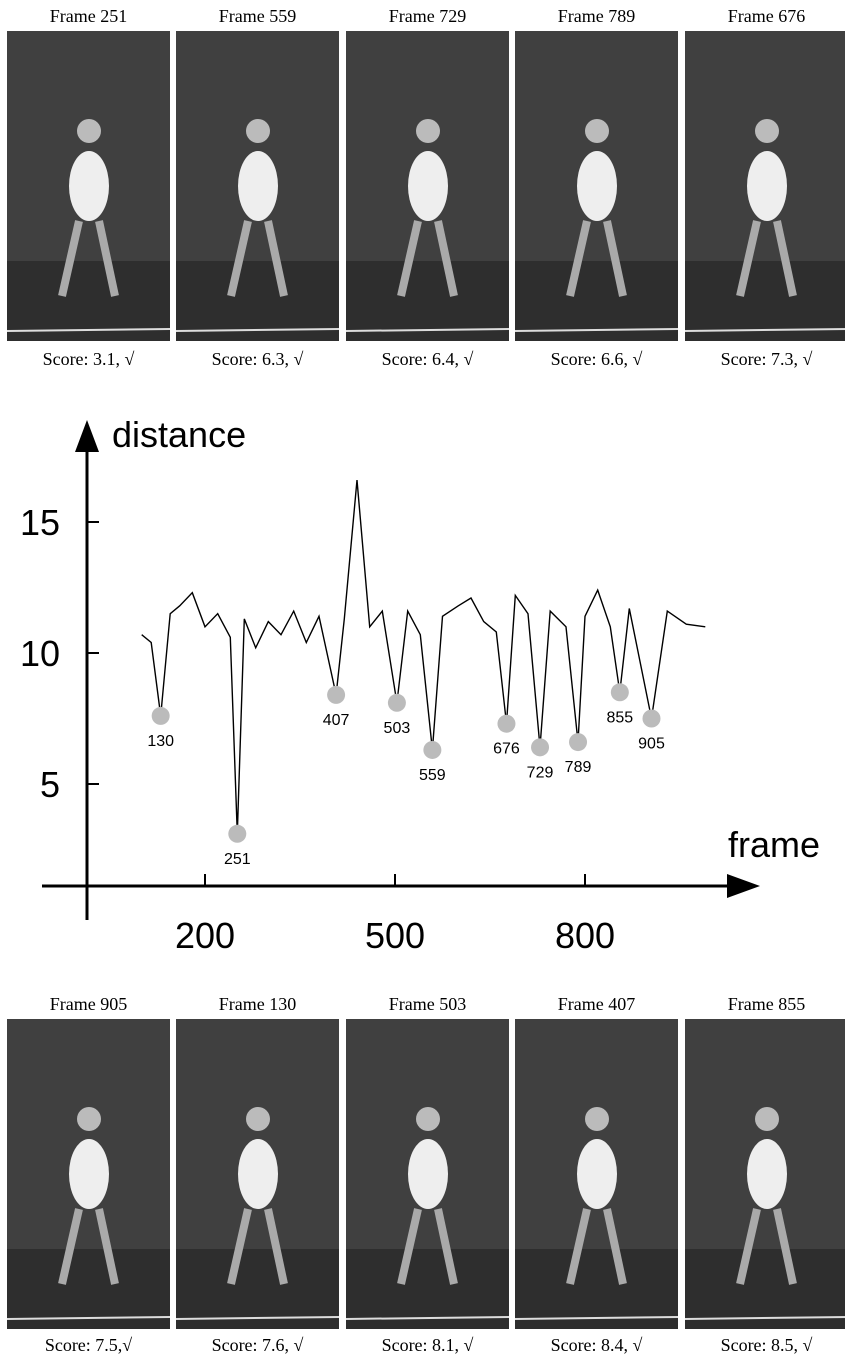  What do you see at coordinates (427, 1345) in the screenshot?
I see `frame-score: Score: 8.1, √` at bounding box center [427, 1345].